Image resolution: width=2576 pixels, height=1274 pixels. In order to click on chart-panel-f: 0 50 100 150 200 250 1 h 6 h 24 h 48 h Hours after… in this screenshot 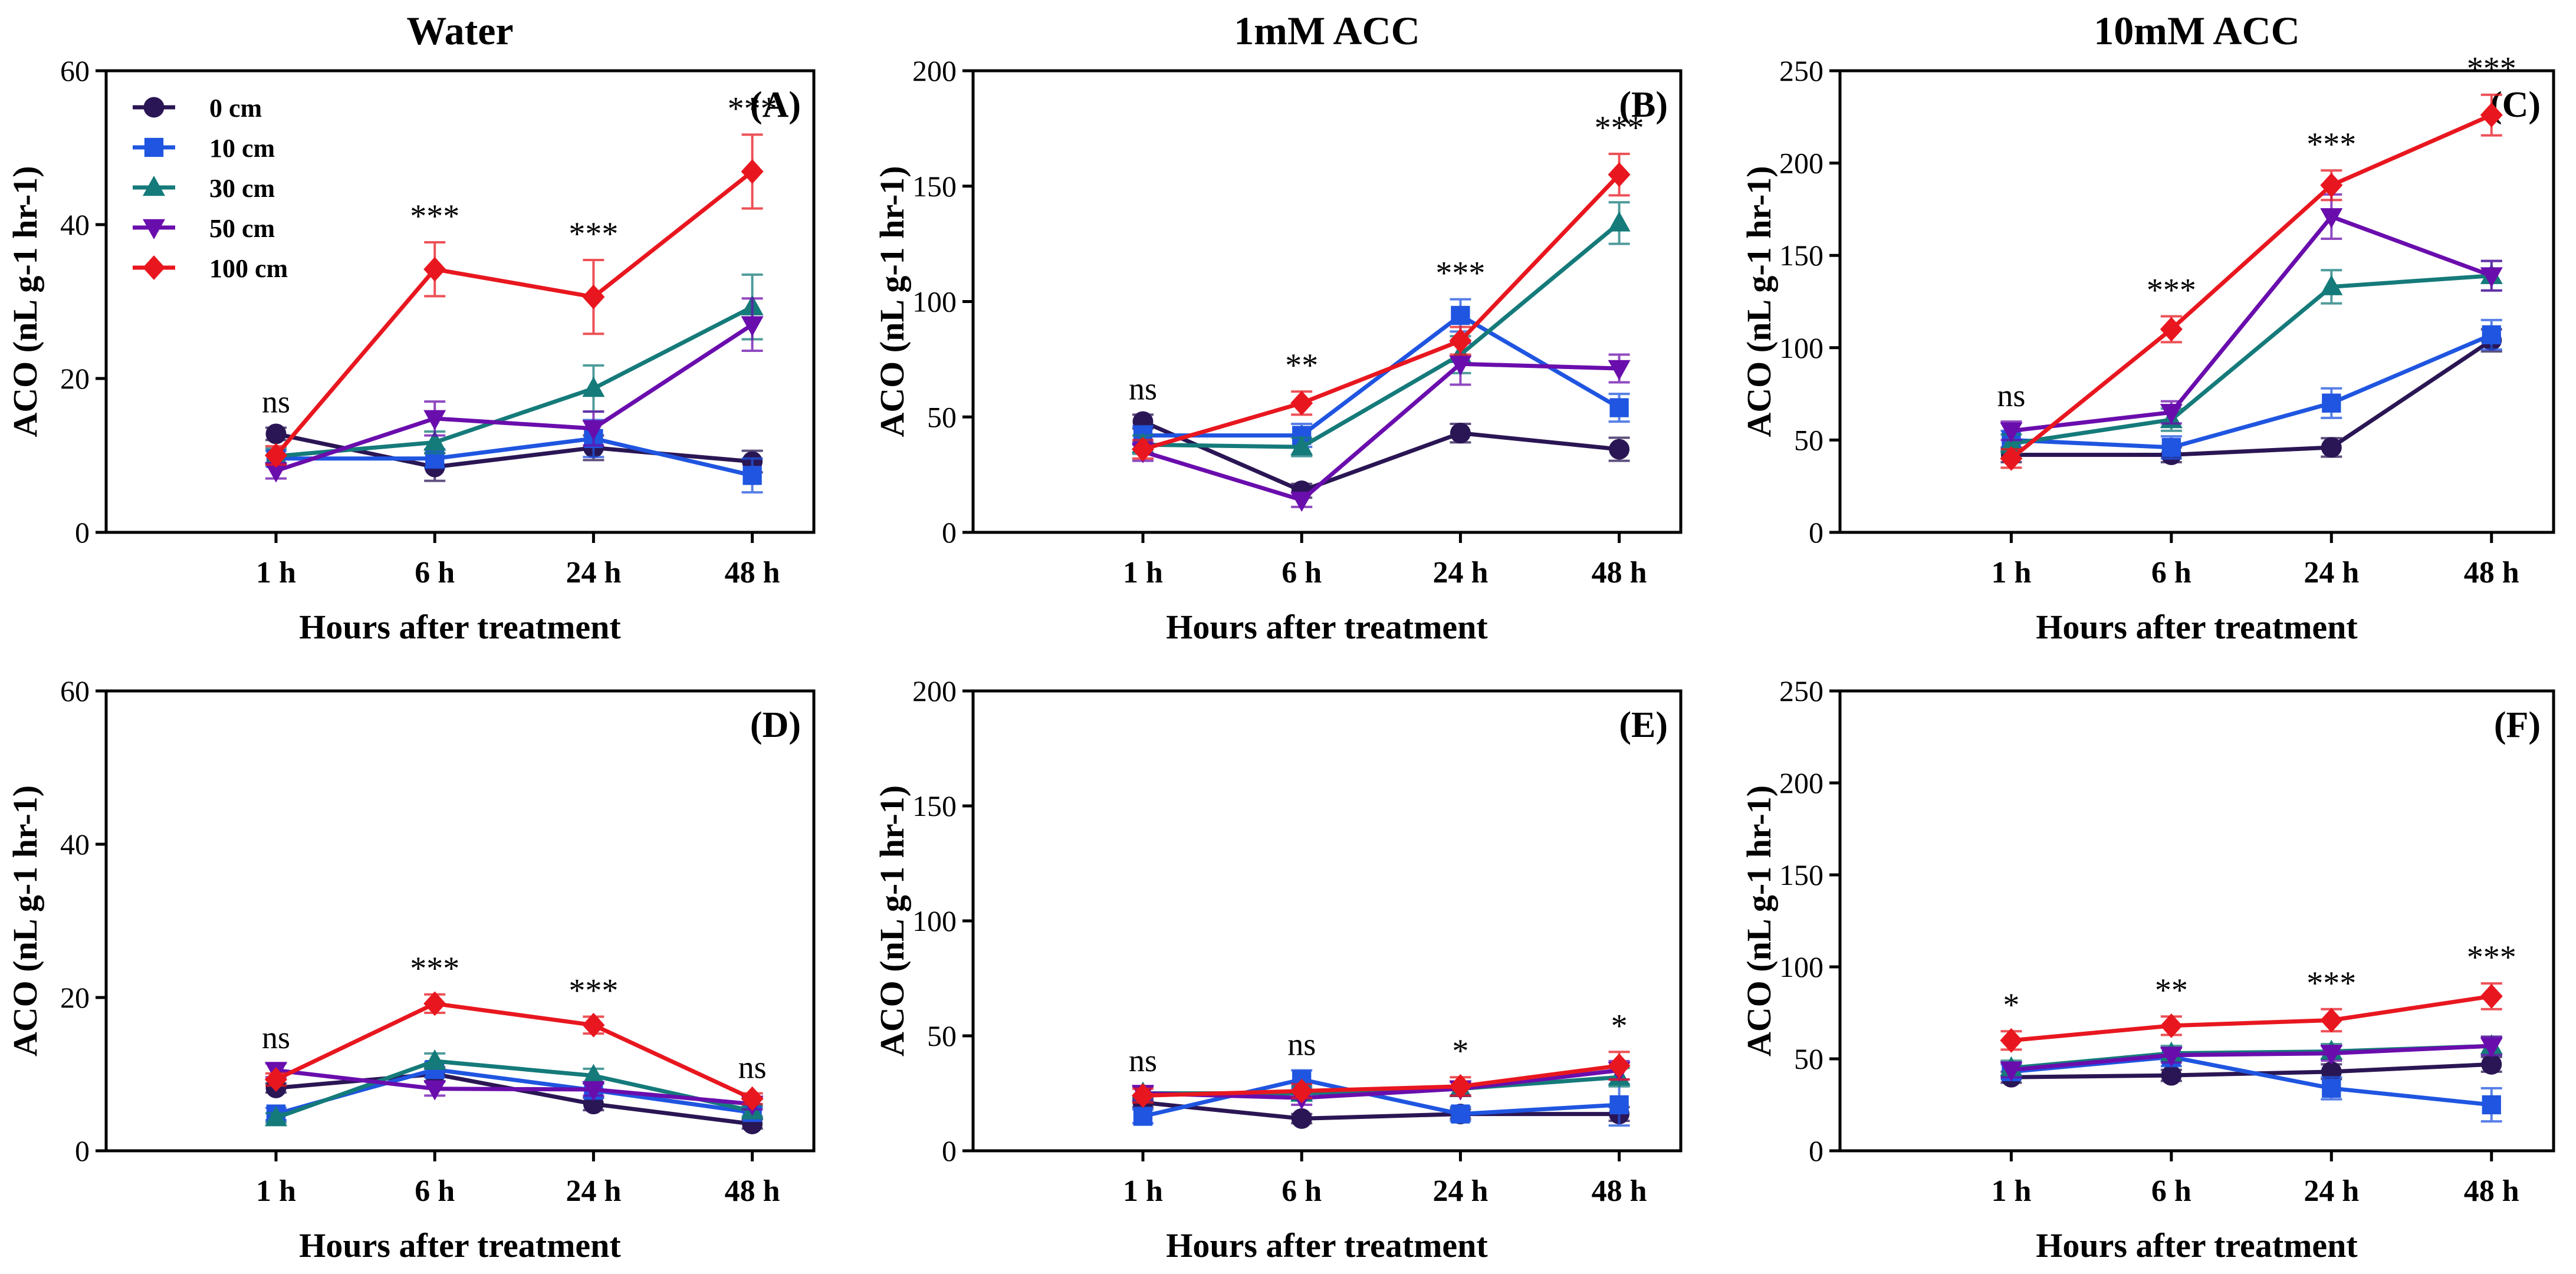, I will do `click(2147, 970)`.